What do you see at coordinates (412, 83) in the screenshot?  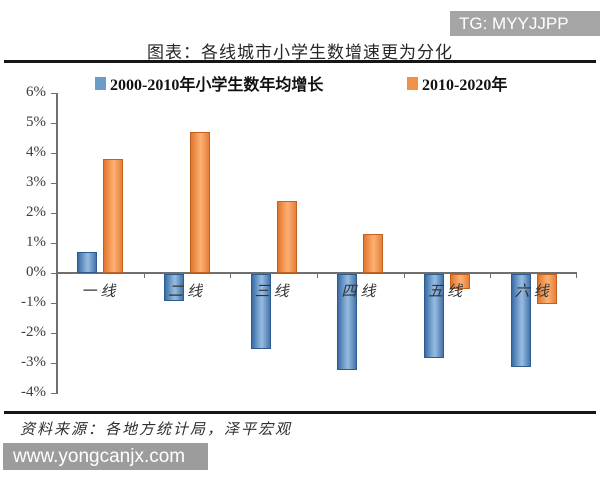 I see `legend-swatch-orange` at bounding box center [412, 83].